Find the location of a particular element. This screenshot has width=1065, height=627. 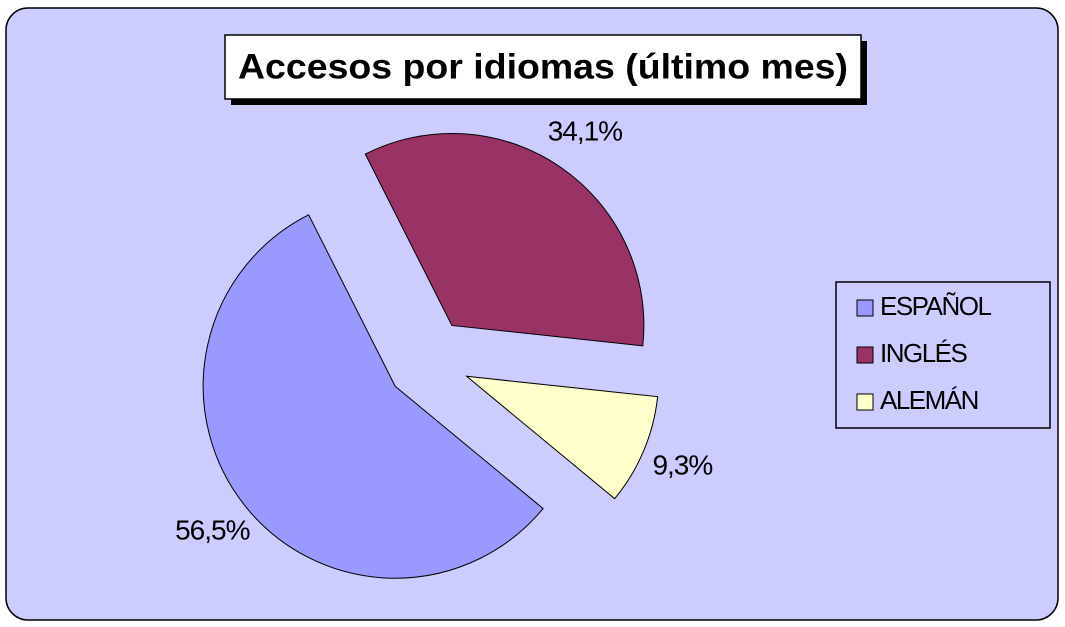

legend-label: ESPAÑOL is located at coordinates (935, 306).